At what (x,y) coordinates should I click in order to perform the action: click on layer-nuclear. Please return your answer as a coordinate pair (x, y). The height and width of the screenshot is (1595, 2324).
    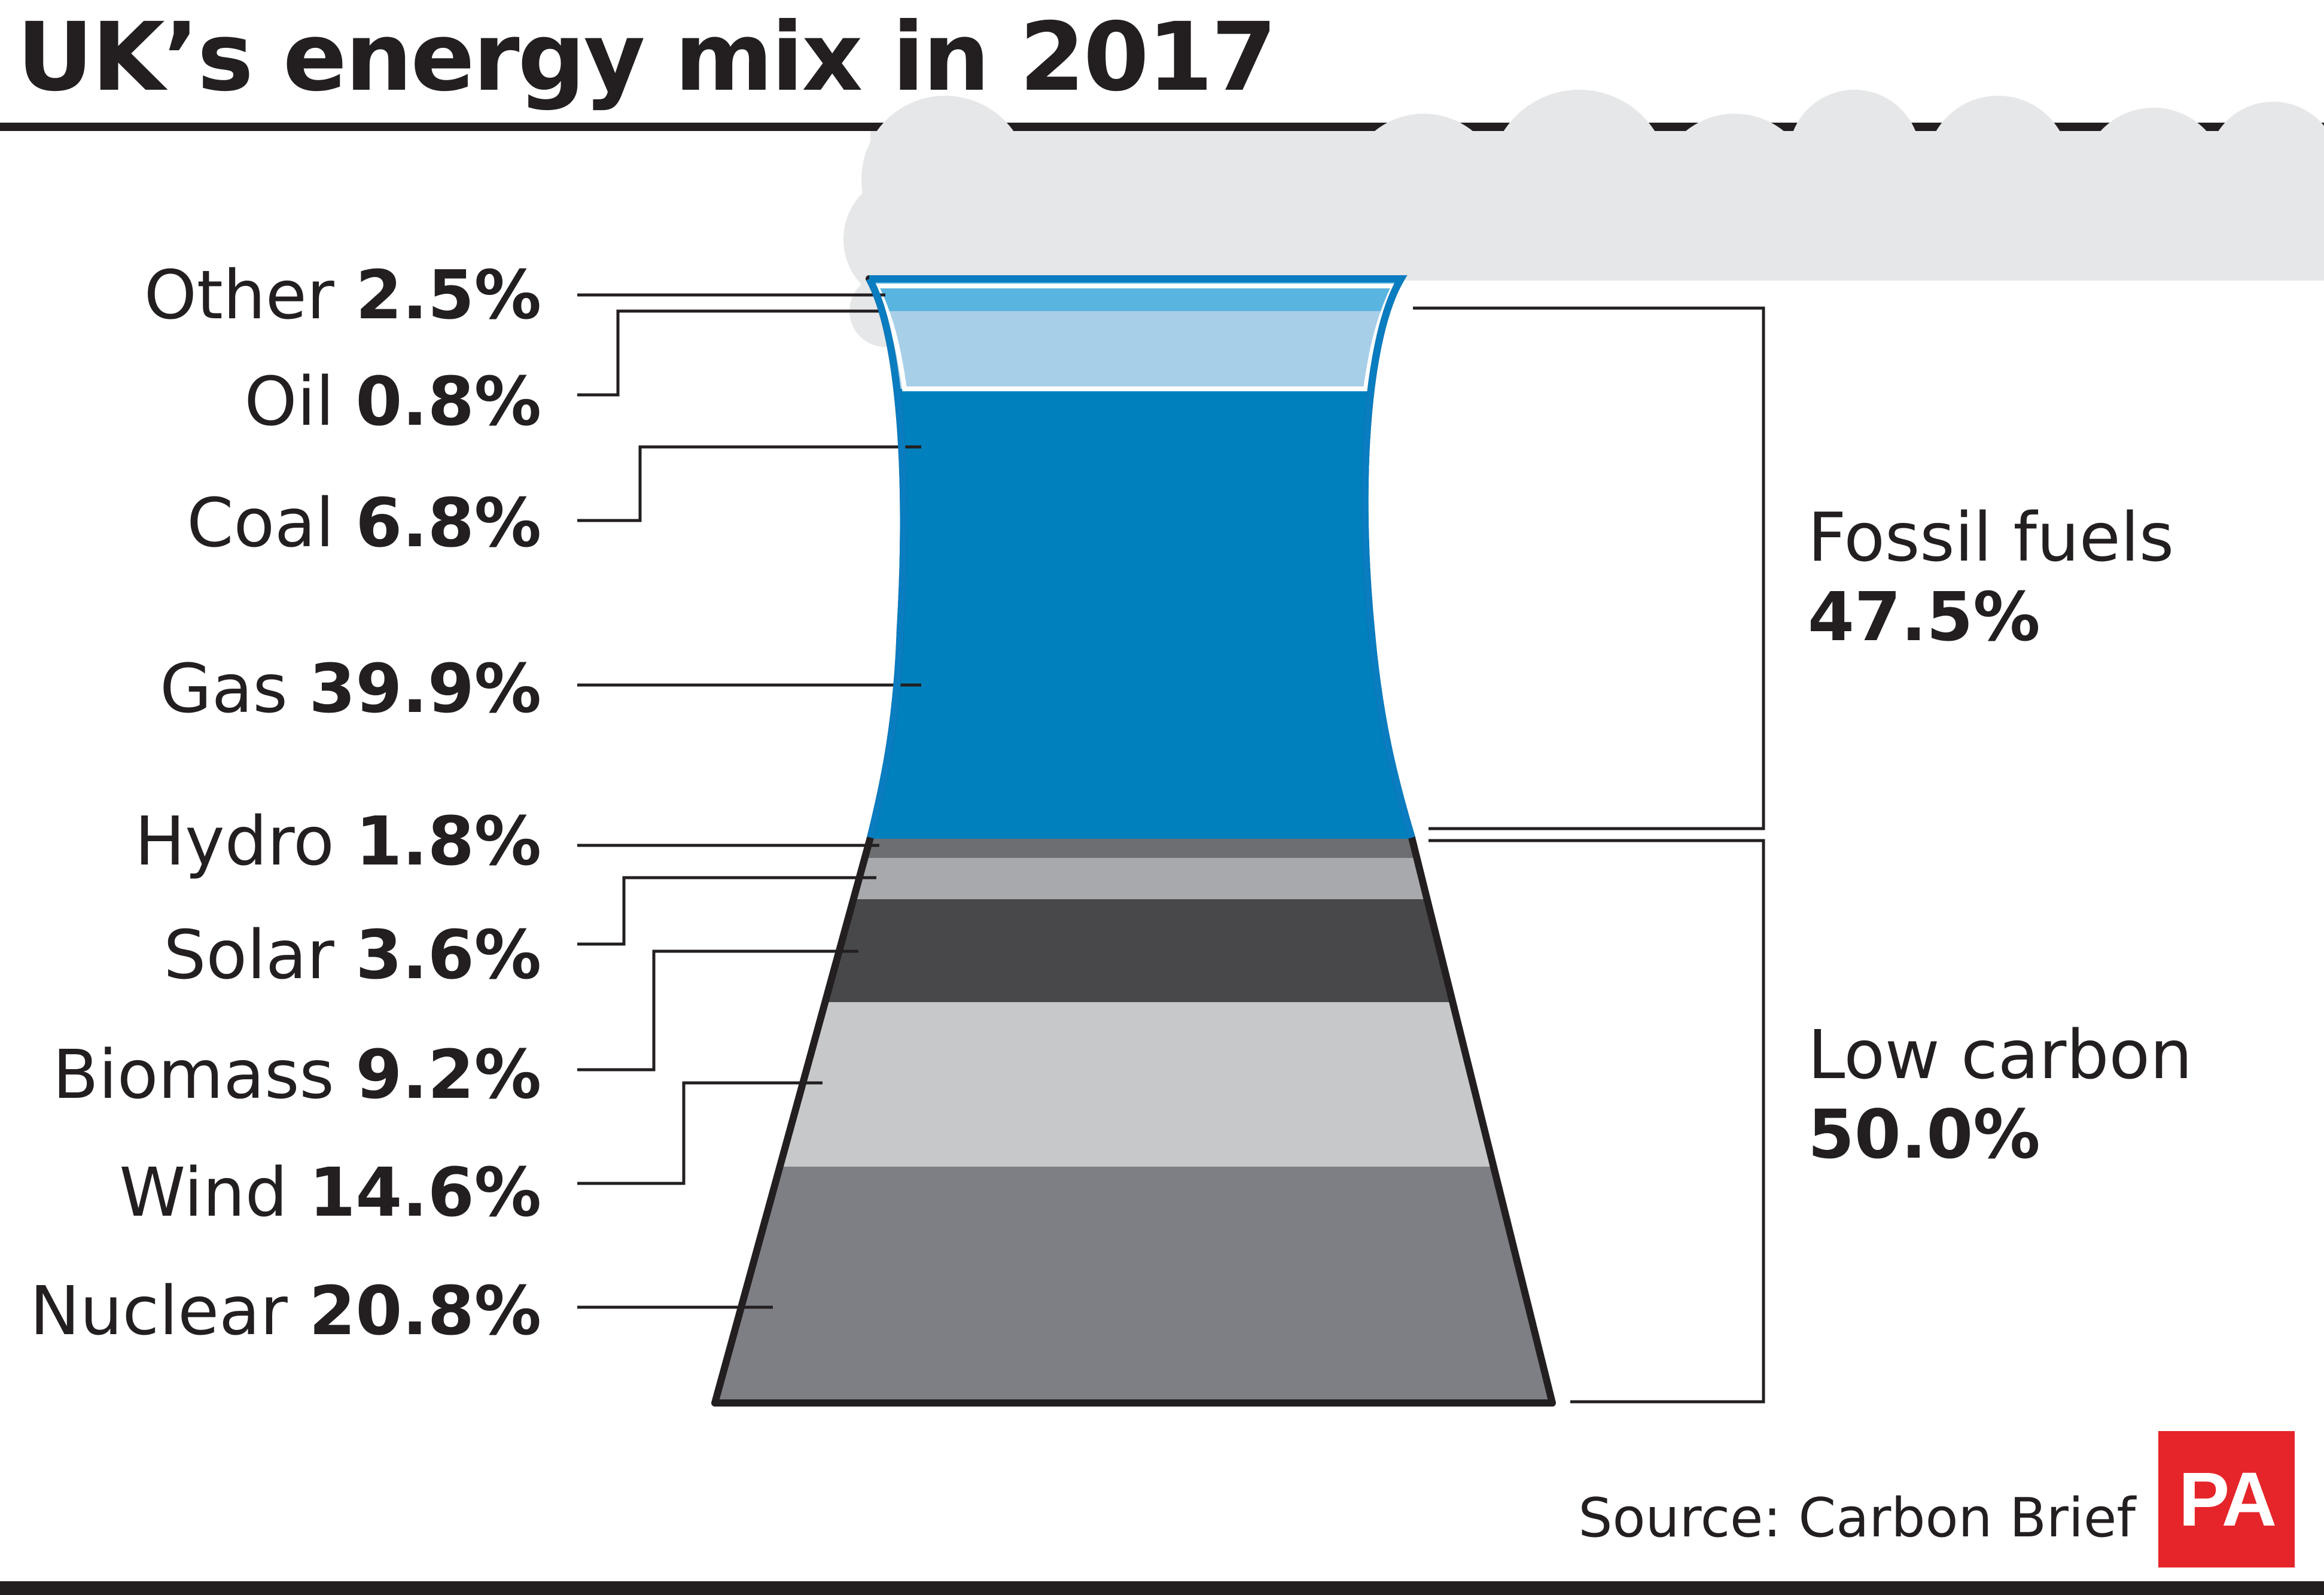
    Looking at the image, I should click on (1133, 1285).